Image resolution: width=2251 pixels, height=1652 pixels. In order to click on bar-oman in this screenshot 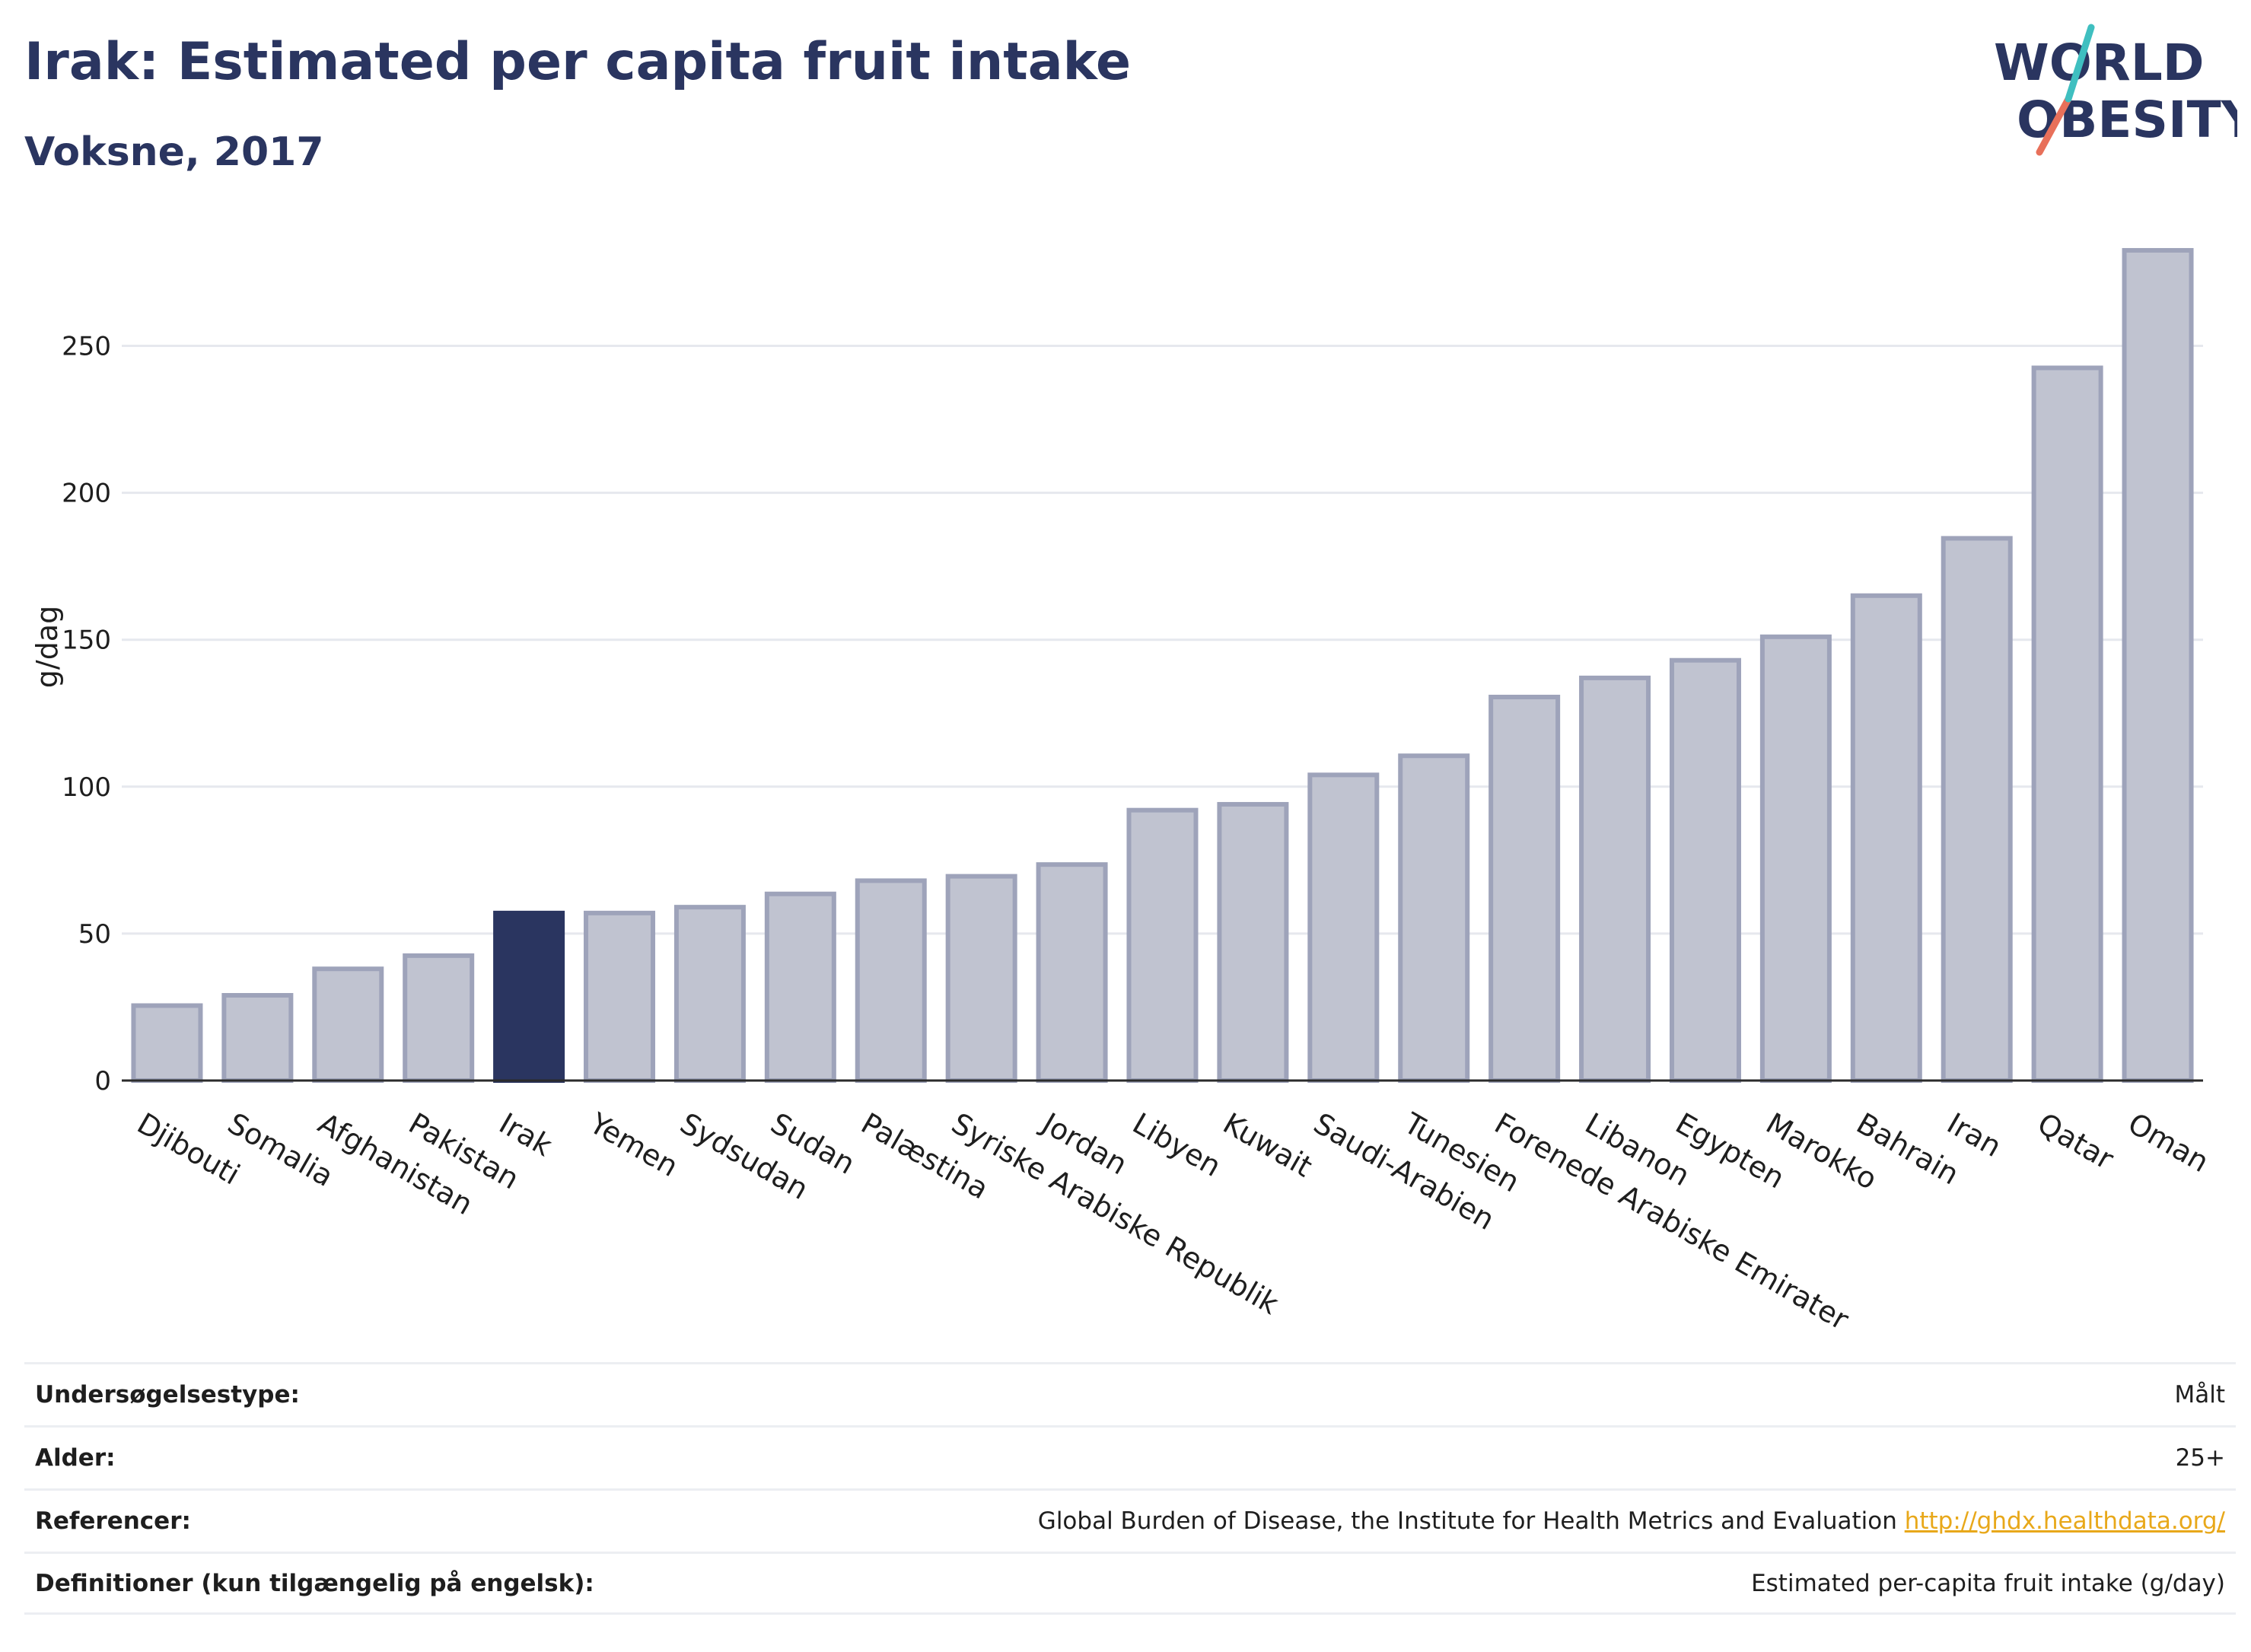, I will do `click(2158, 665)`.